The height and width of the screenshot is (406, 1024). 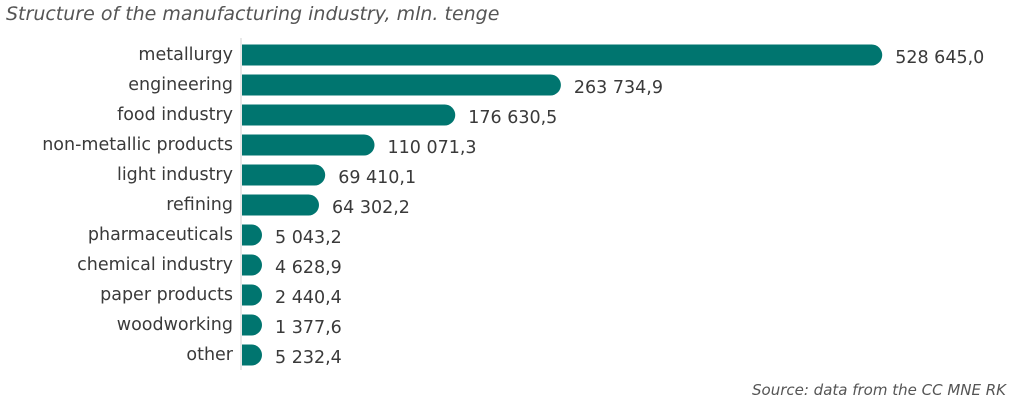 What do you see at coordinates (252, 235) in the screenshot?
I see `bar-pharmaceuticals` at bounding box center [252, 235].